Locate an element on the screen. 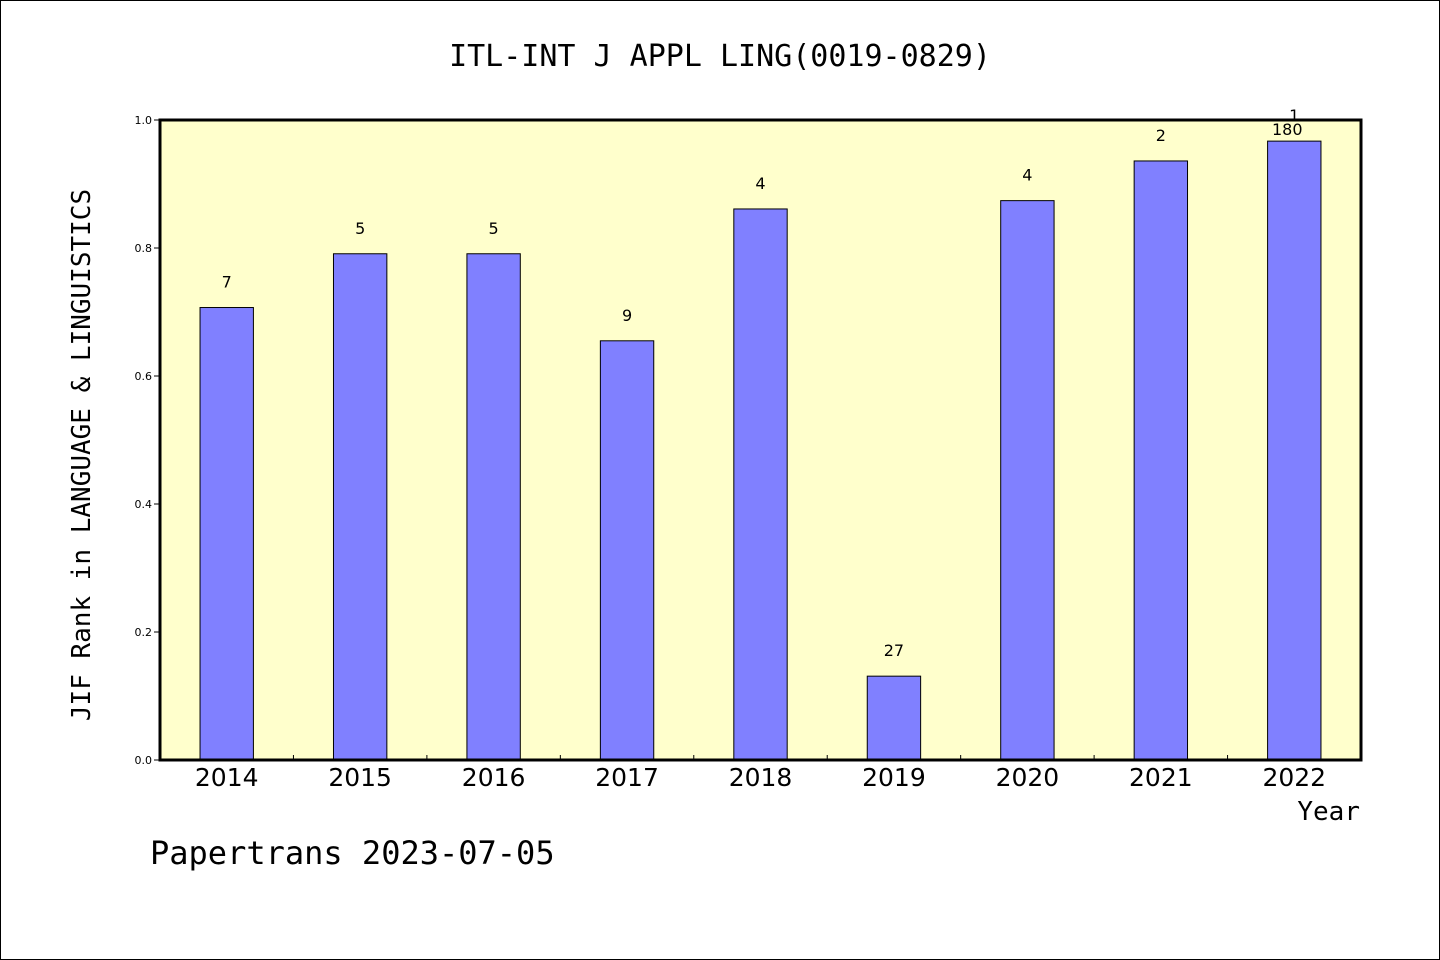 Image resolution: width=1440 pixels, height=960 pixels. bar-2021 is located at coordinates (1161, 460).